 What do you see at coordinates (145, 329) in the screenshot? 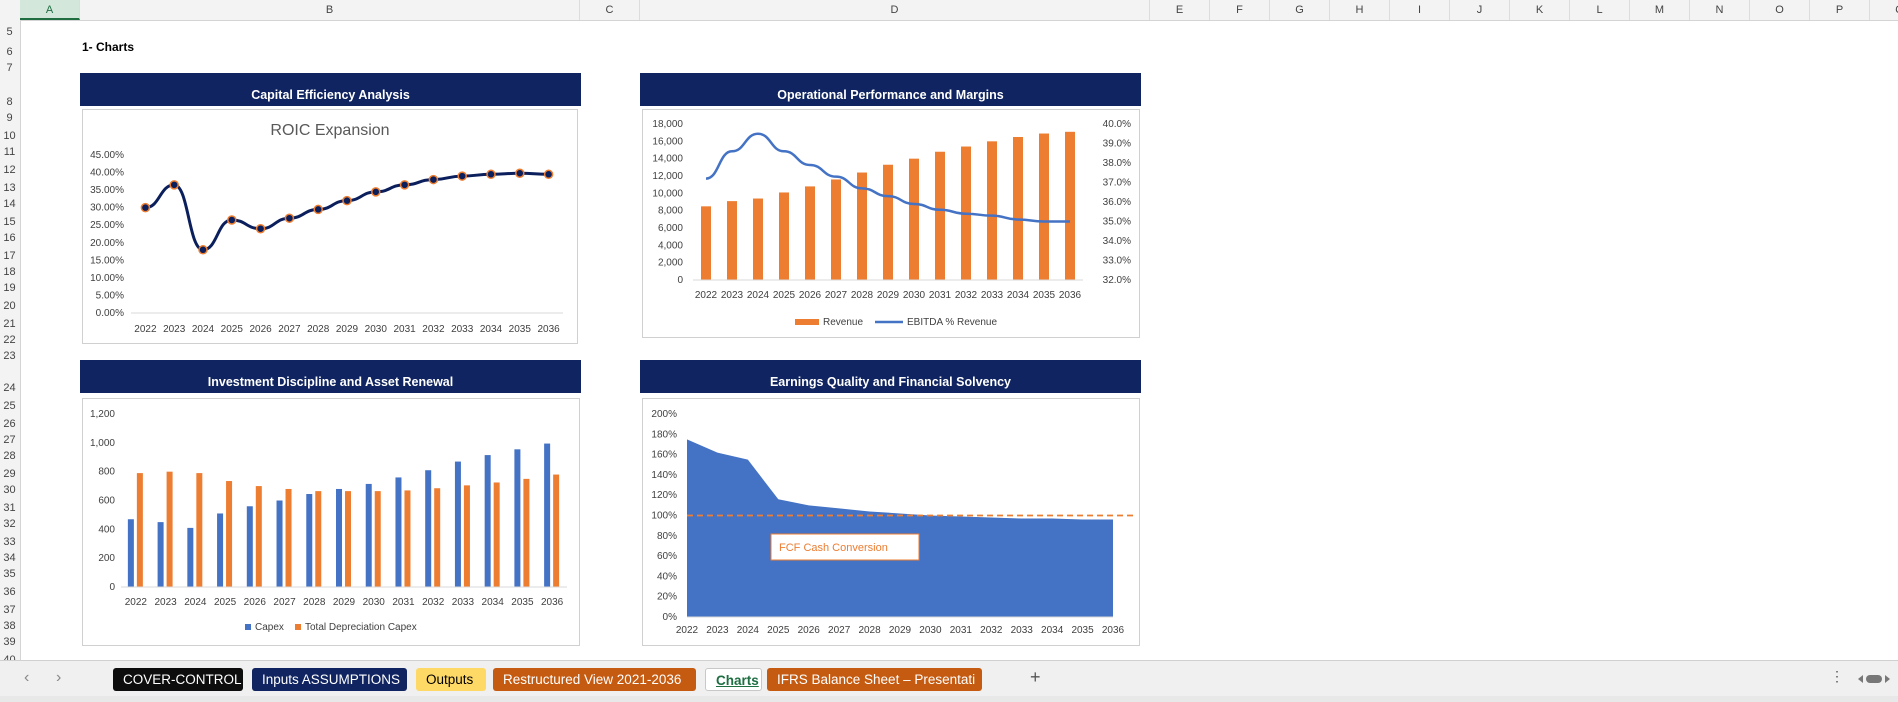
I see `x-tick-label: 2022` at bounding box center [145, 329].